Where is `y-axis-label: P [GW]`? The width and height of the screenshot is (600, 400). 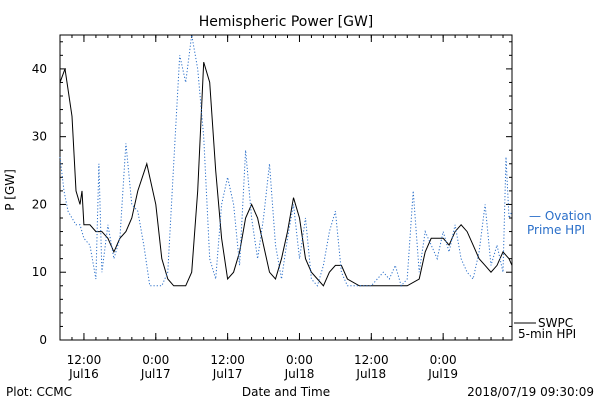 y-axis-label: P [GW] is located at coordinates (10, 190).